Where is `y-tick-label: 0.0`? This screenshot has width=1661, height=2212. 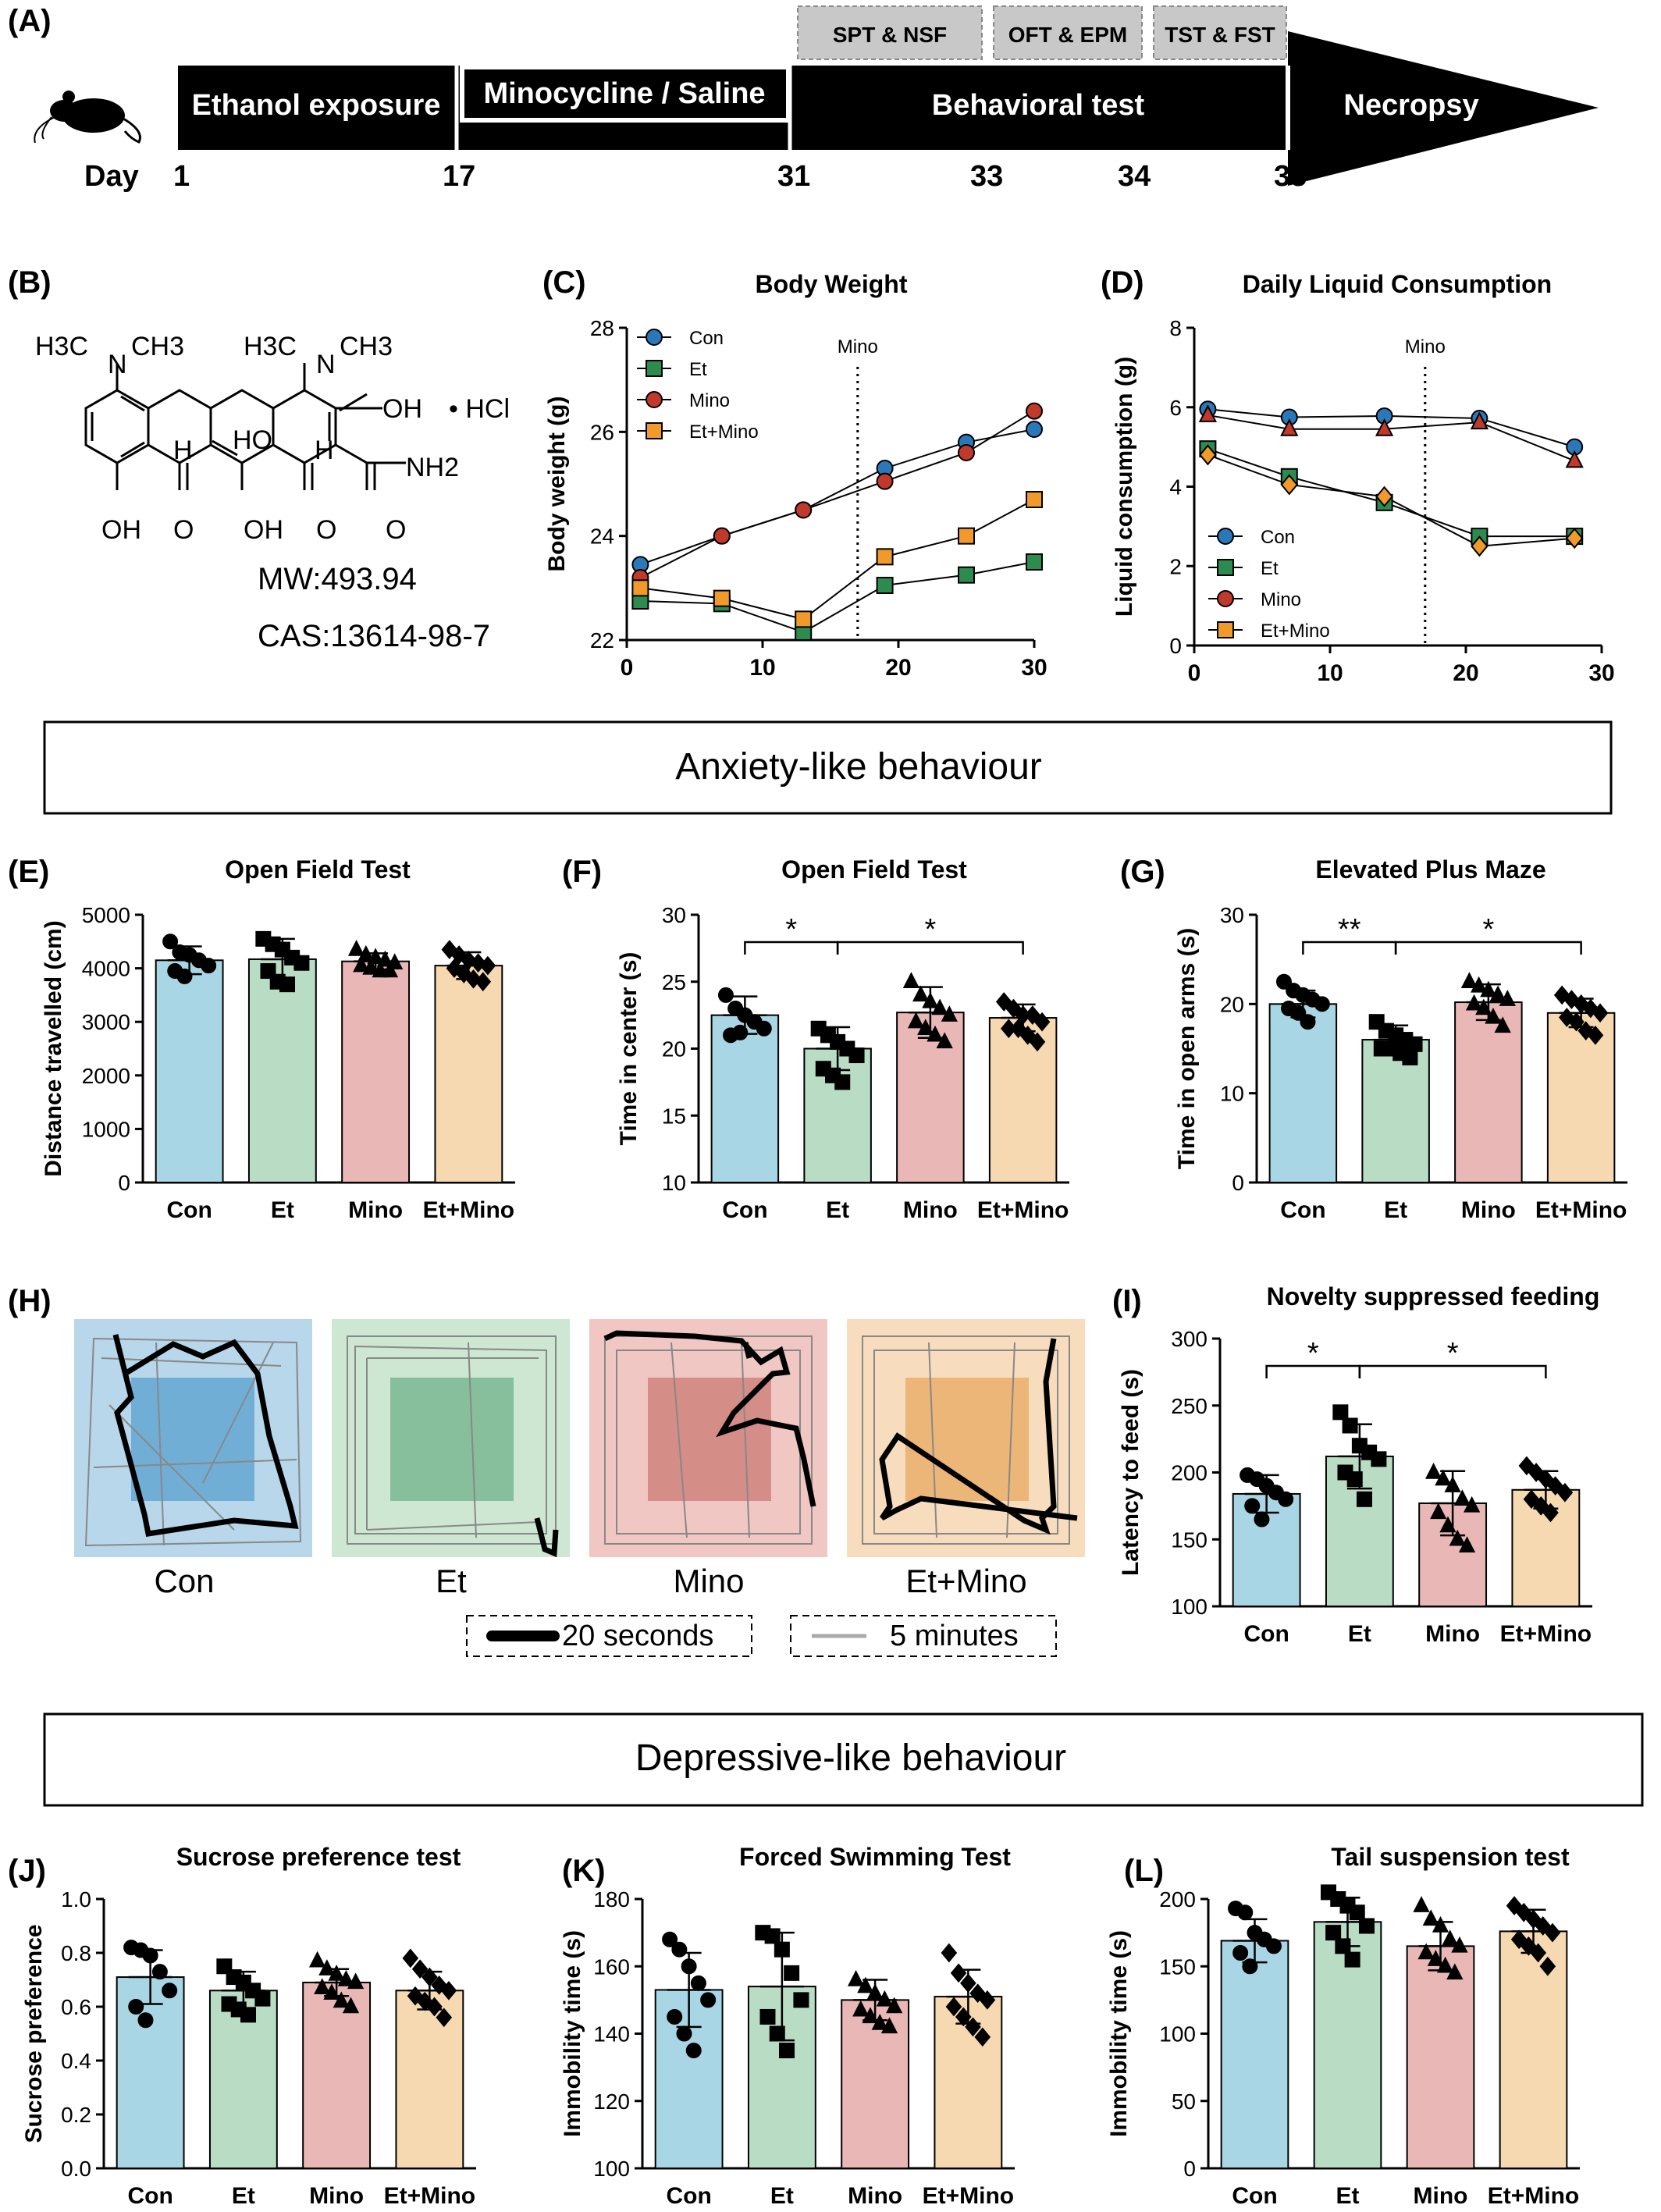 y-tick-label: 0.0 is located at coordinates (76, 2169).